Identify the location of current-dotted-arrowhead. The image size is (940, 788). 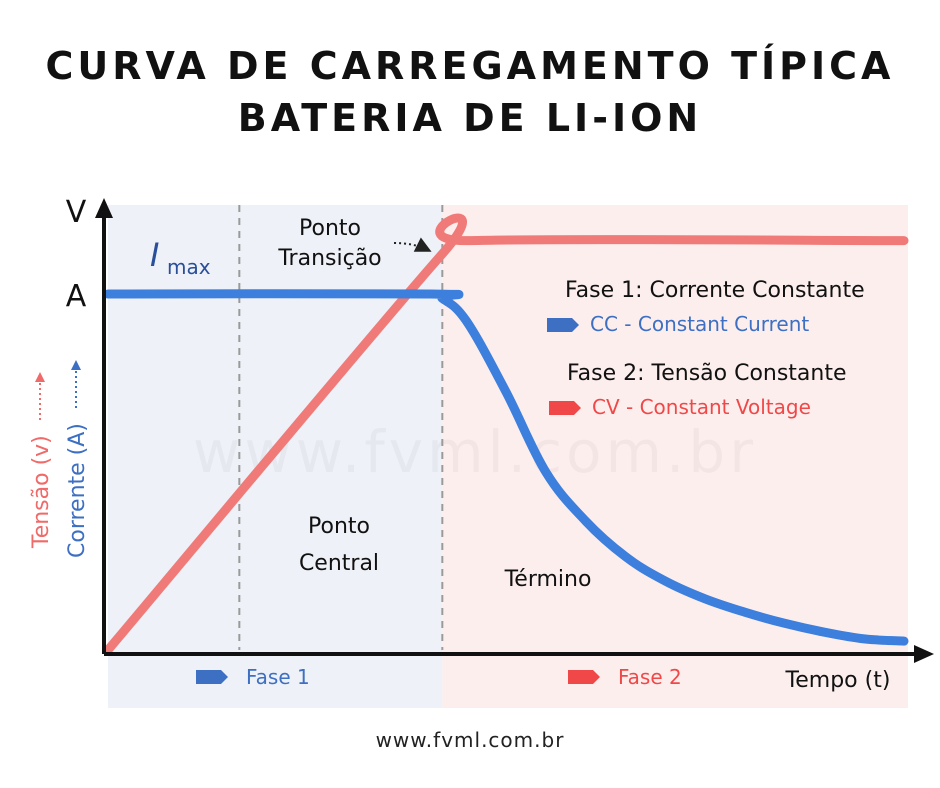
(76, 365).